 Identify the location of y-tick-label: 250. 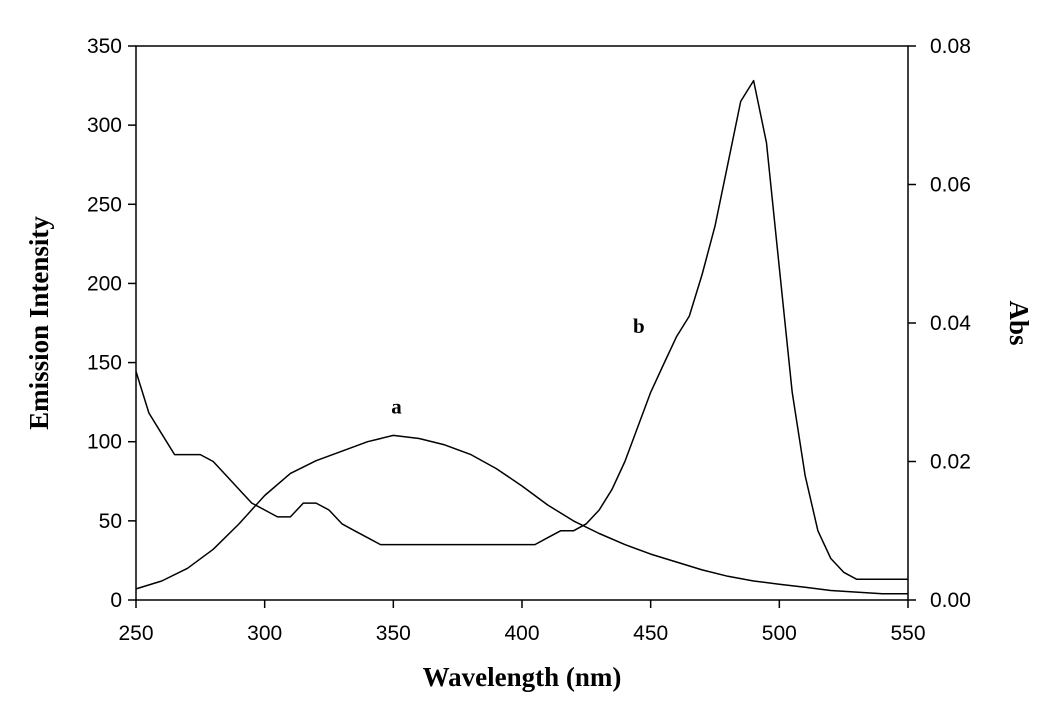
(104, 204).